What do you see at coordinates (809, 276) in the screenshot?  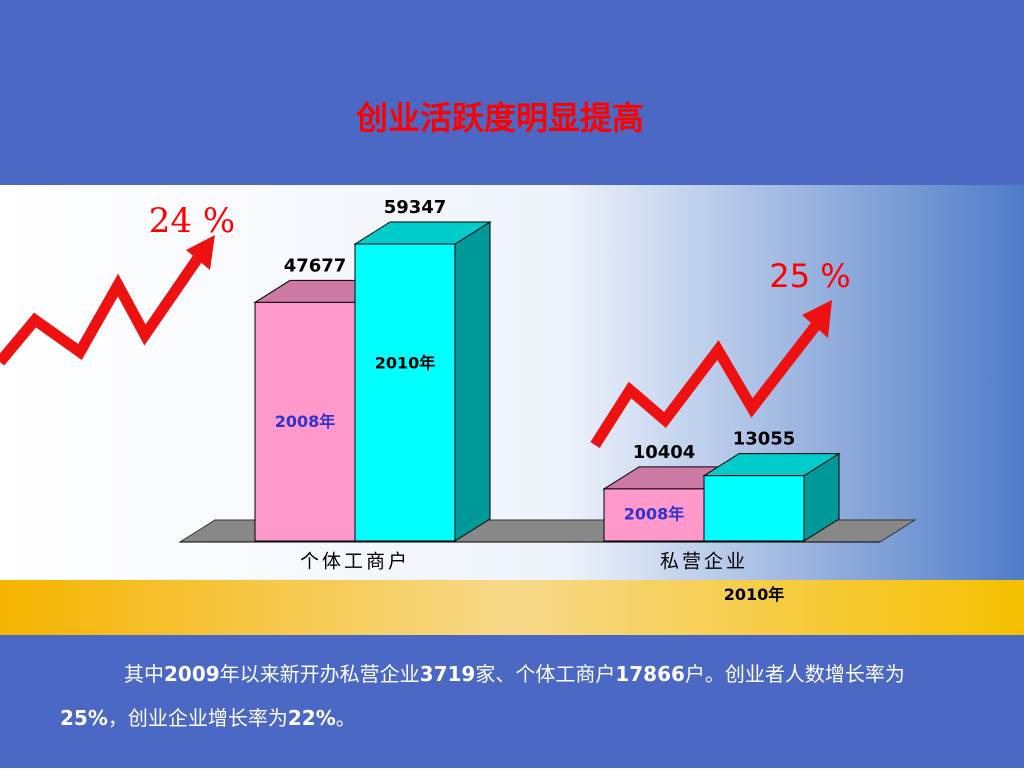 I see `annotation: 25 %` at bounding box center [809, 276].